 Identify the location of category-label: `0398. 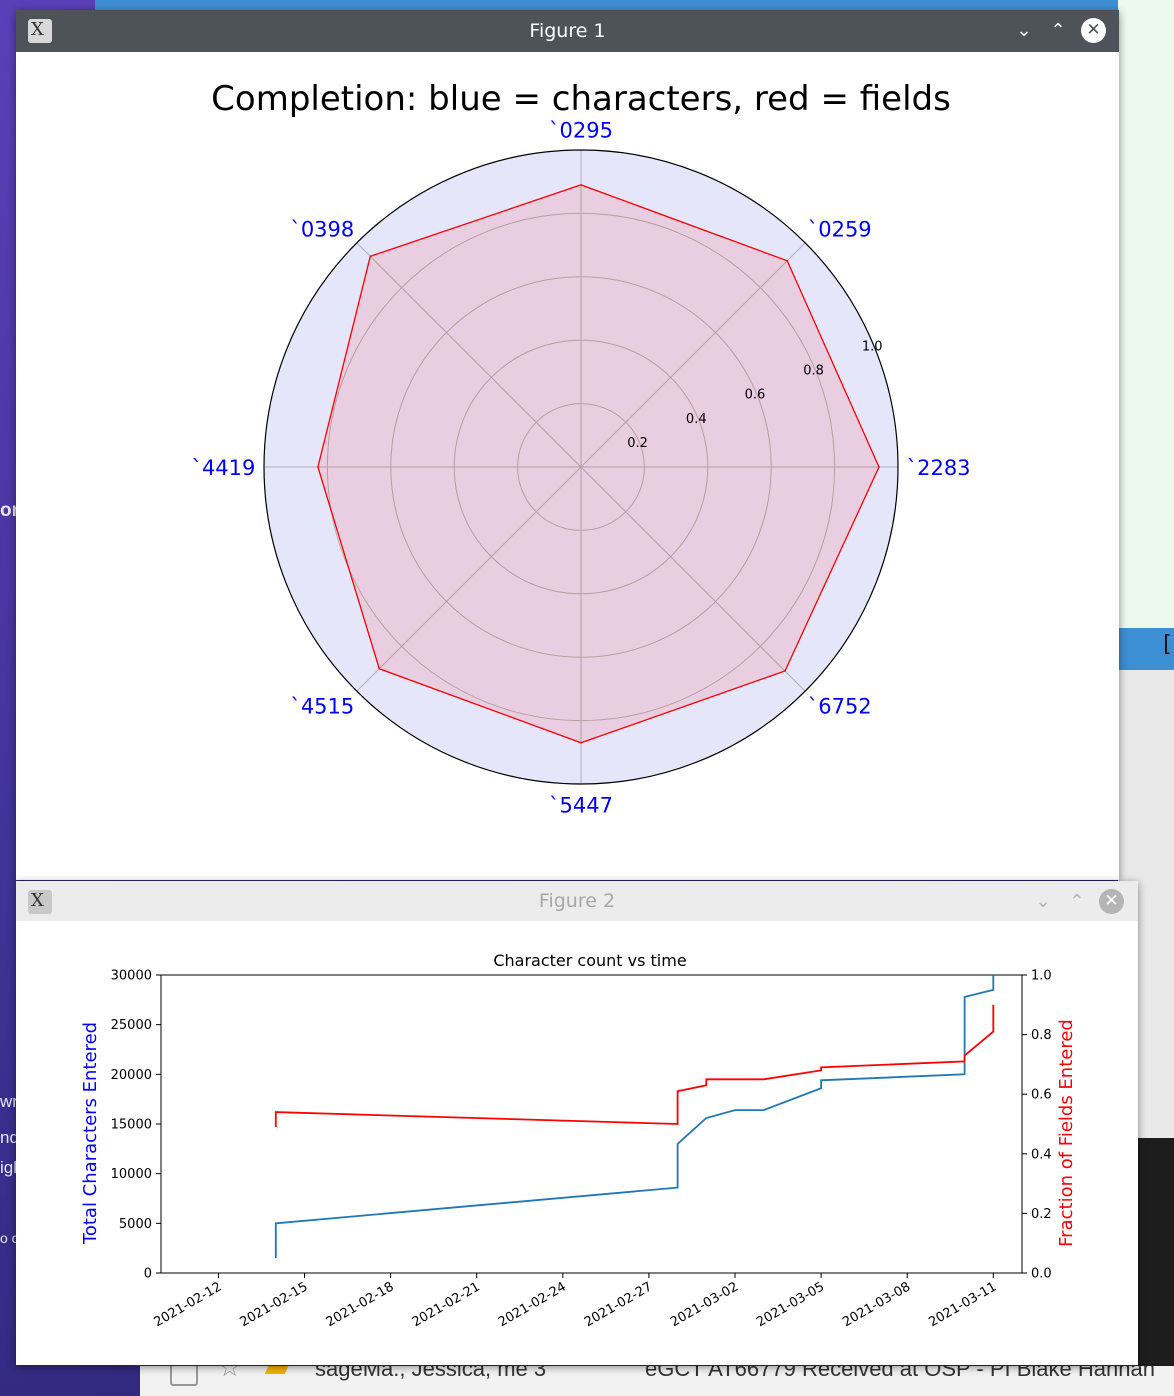
(322, 229).